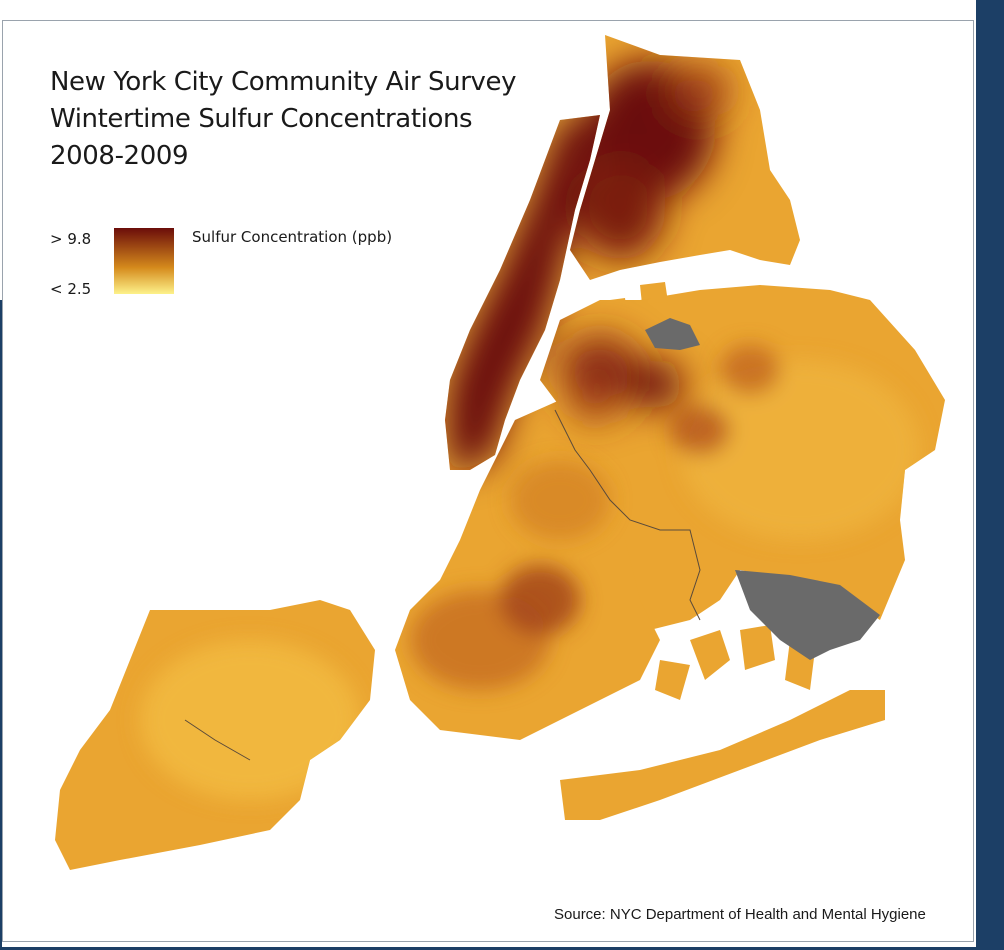 This screenshot has width=1004, height=950. Describe the element at coordinates (975, 475) in the screenshot. I see `right-edge-gap` at that location.